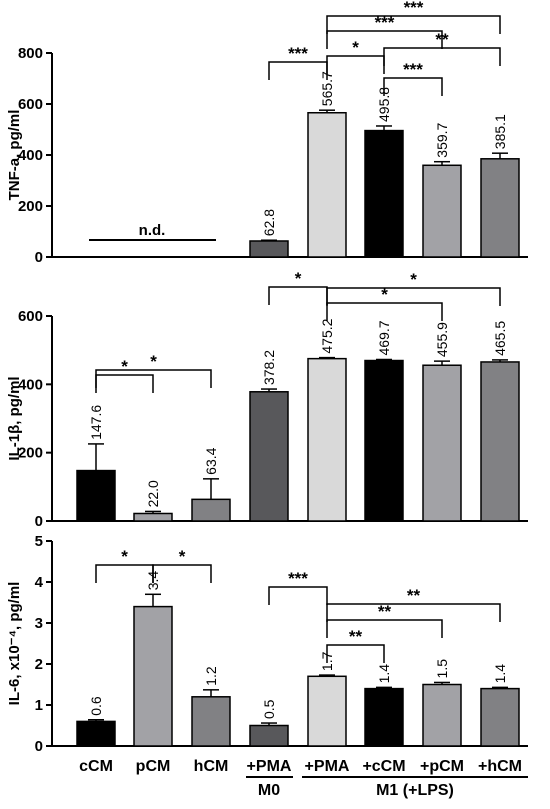  I want to click on group-label-m1: M1 (+LPS), so click(415, 790).